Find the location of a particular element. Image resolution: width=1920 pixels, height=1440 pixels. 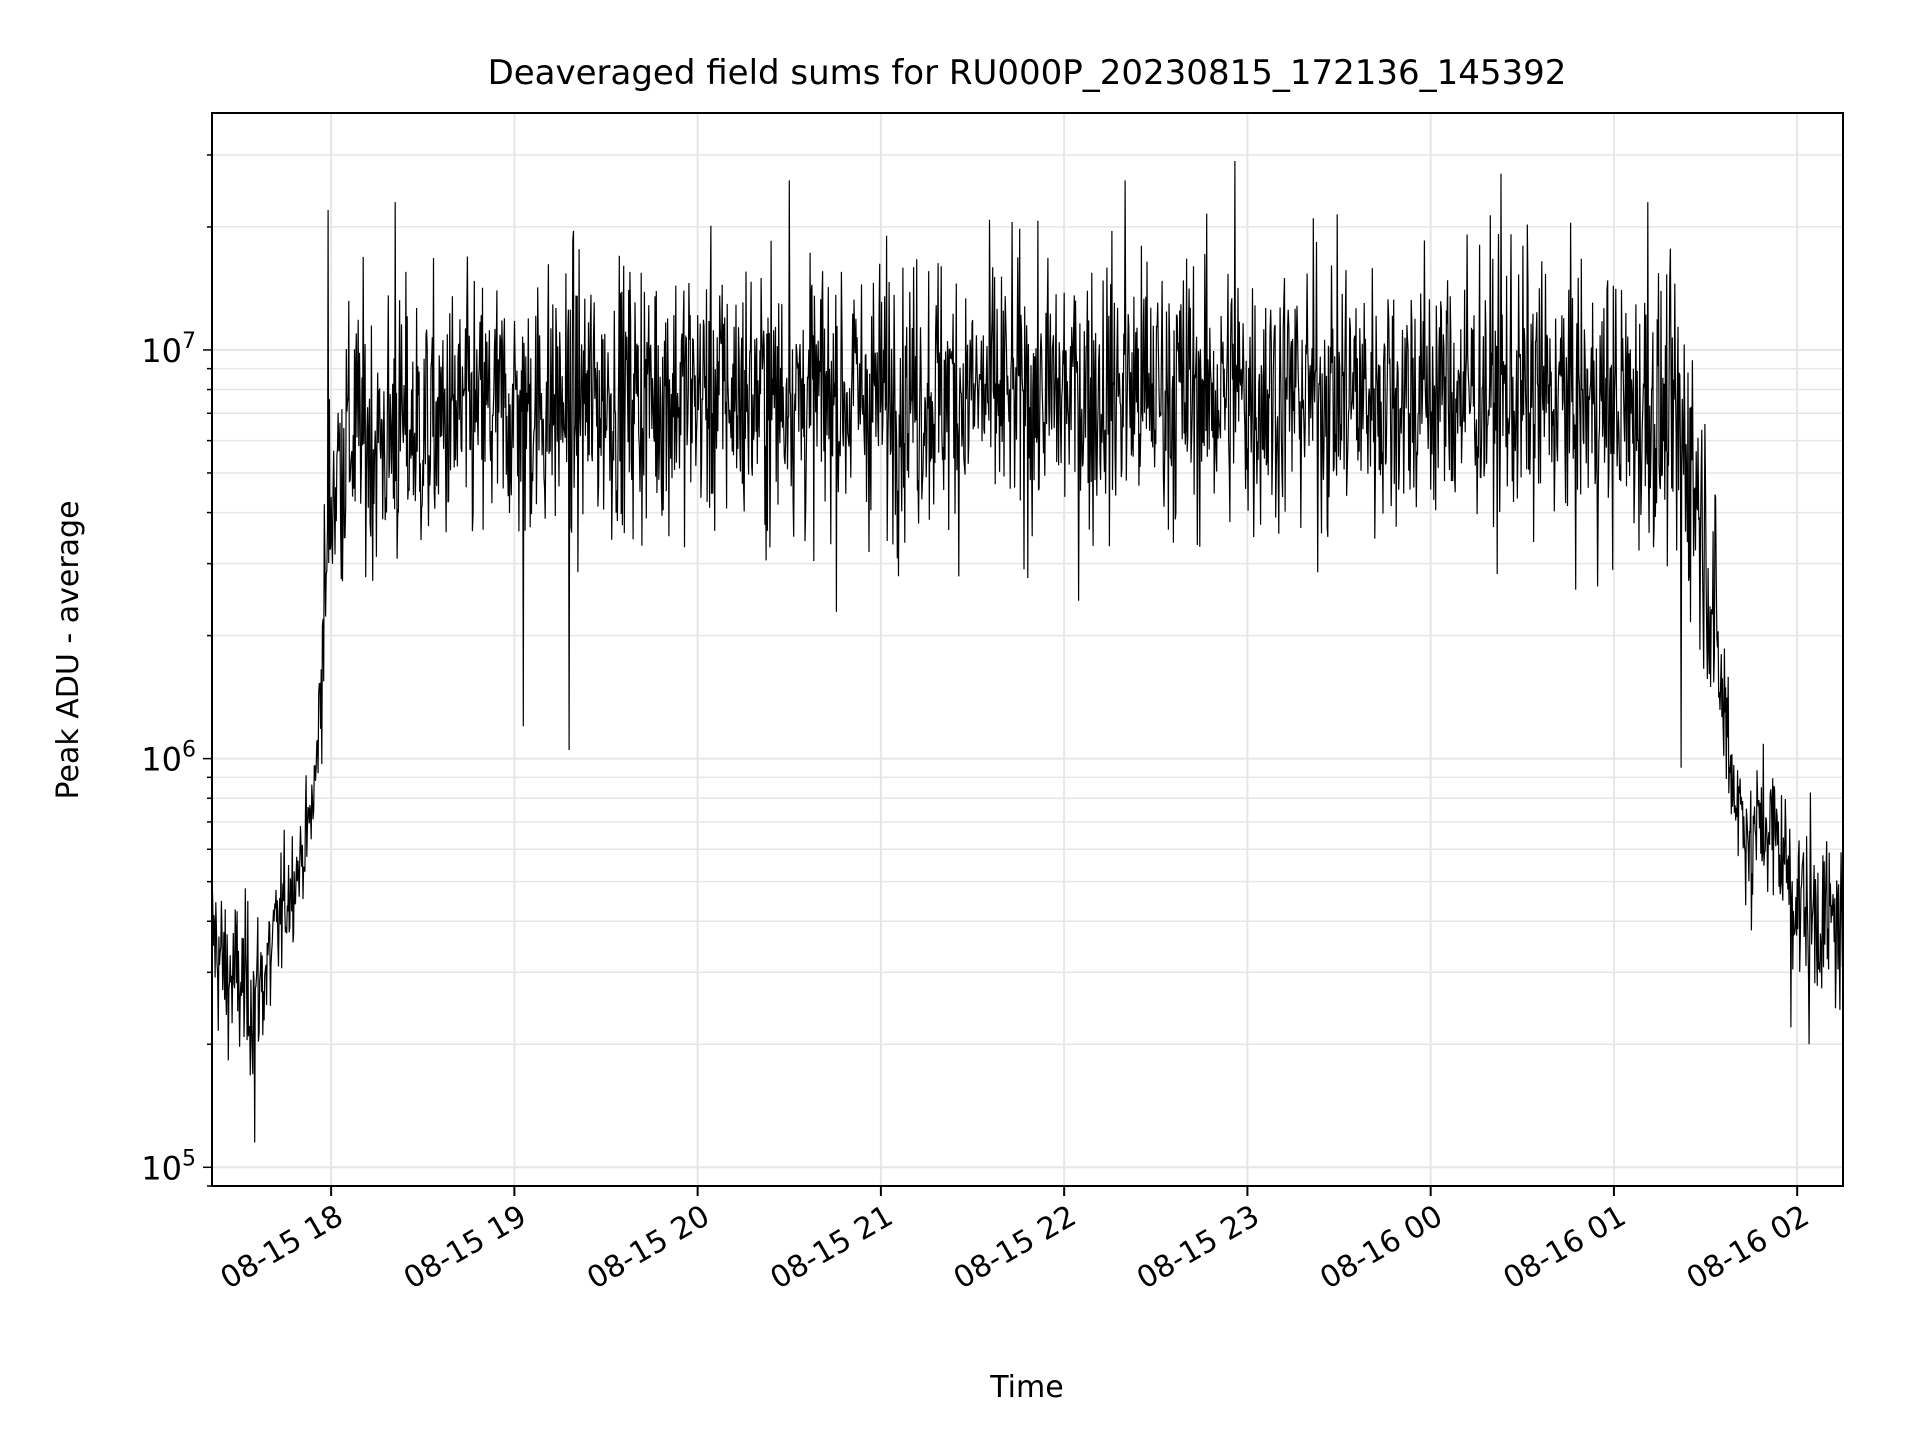

y-tick-label: 10⁷ is located at coordinates (168, 349).